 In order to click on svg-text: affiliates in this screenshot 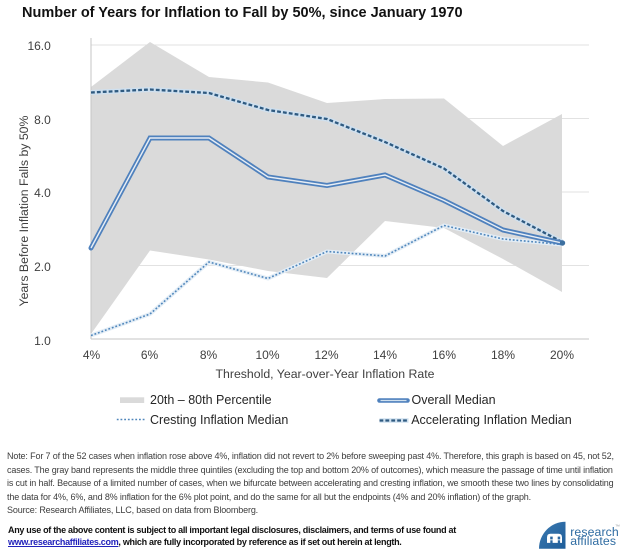, I will do `click(593, 541)`.